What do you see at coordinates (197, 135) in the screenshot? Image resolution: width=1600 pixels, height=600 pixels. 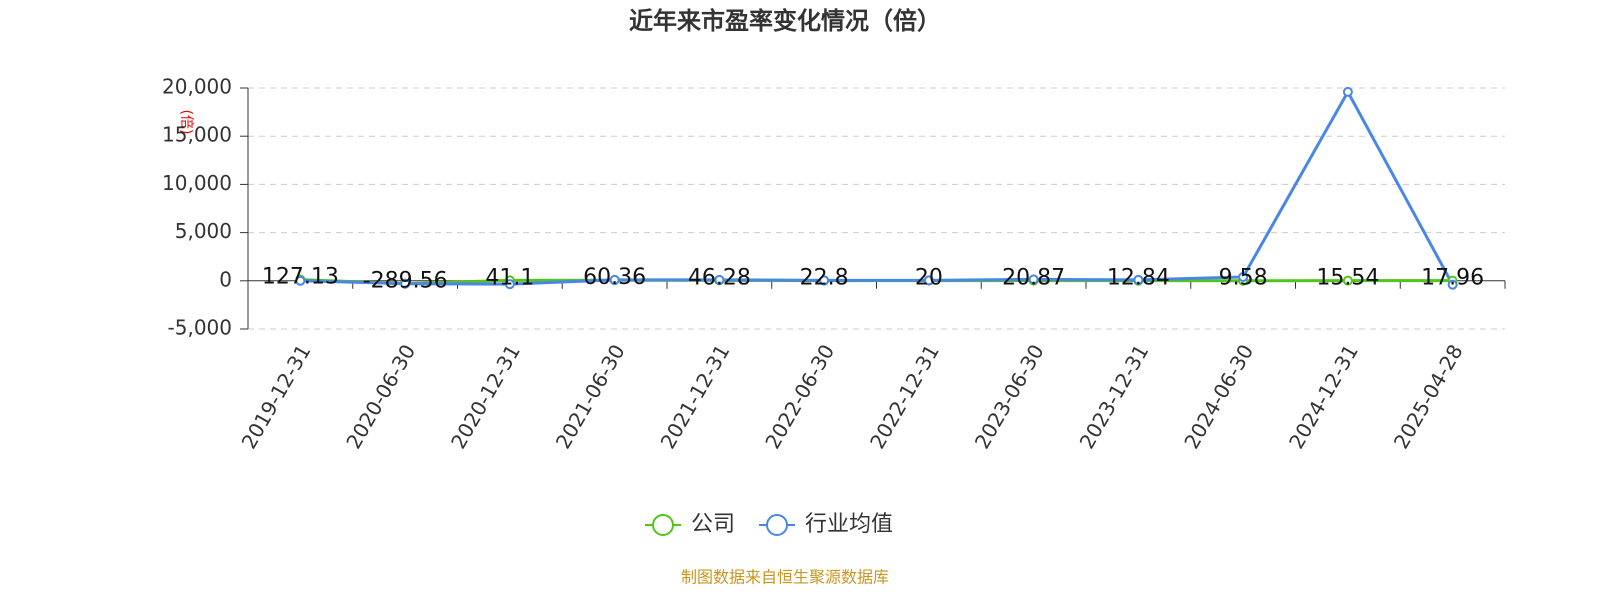 I see `y-tick-label: 15,000` at bounding box center [197, 135].